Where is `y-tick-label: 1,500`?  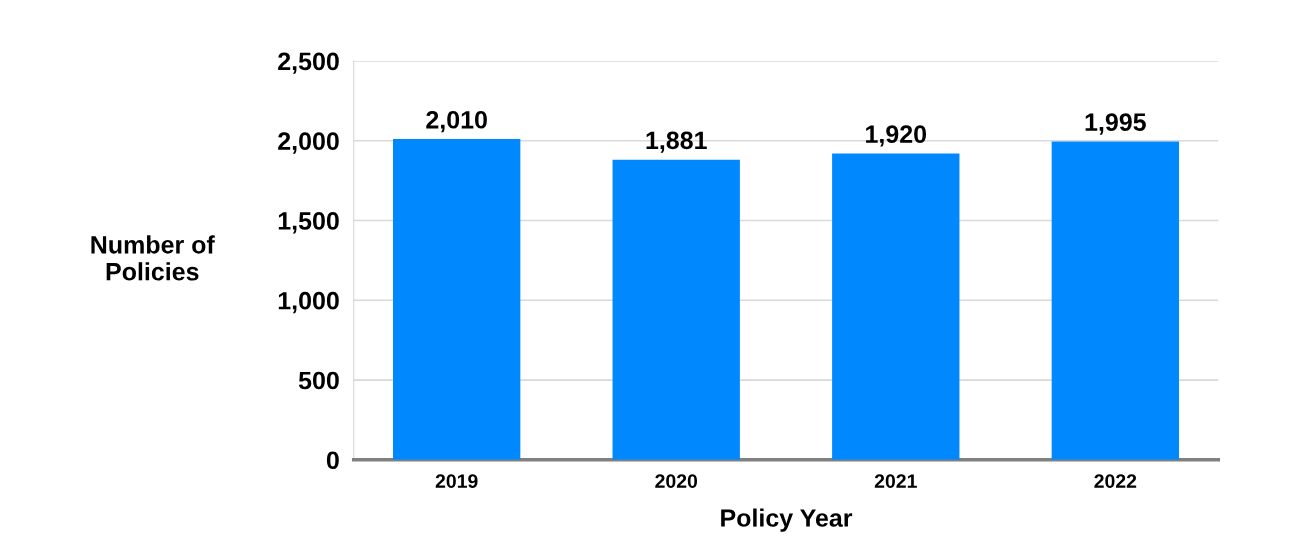 y-tick-label: 1,500 is located at coordinates (308, 223).